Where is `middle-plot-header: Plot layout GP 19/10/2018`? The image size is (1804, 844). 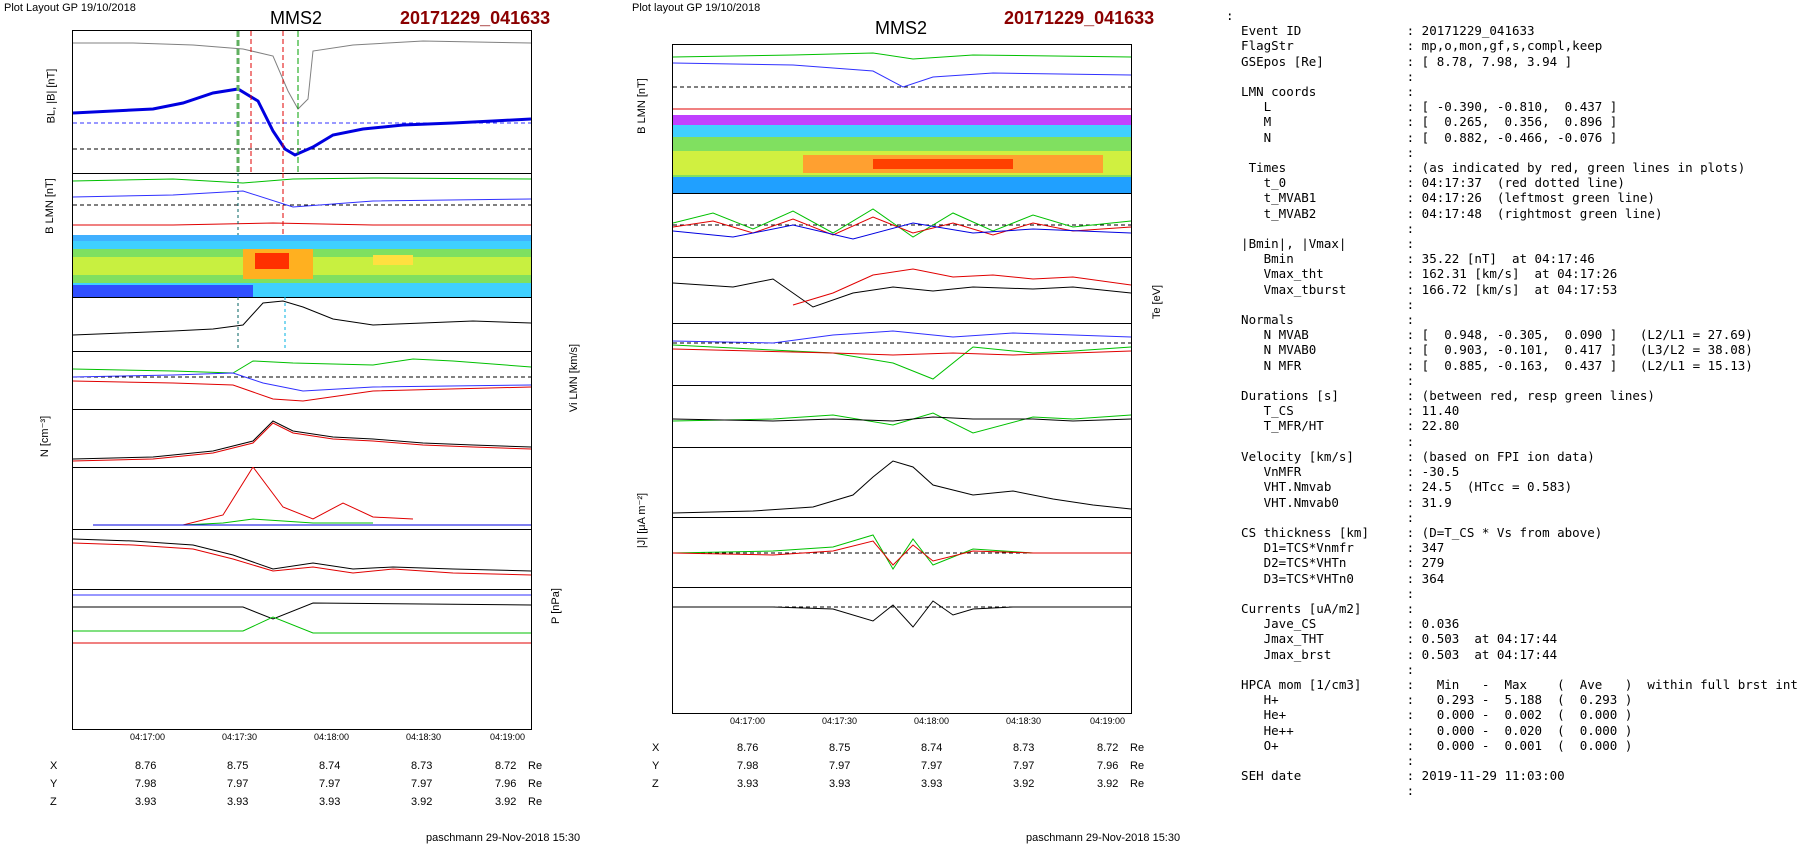 middle-plot-header: Plot layout GP 19/10/2018 is located at coordinates (696, 8).